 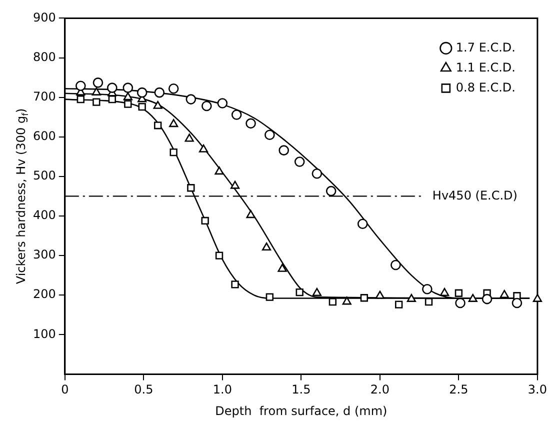 What do you see at coordinates (538, 389) in the screenshot?
I see `x-tick-label: 3.0` at bounding box center [538, 389].